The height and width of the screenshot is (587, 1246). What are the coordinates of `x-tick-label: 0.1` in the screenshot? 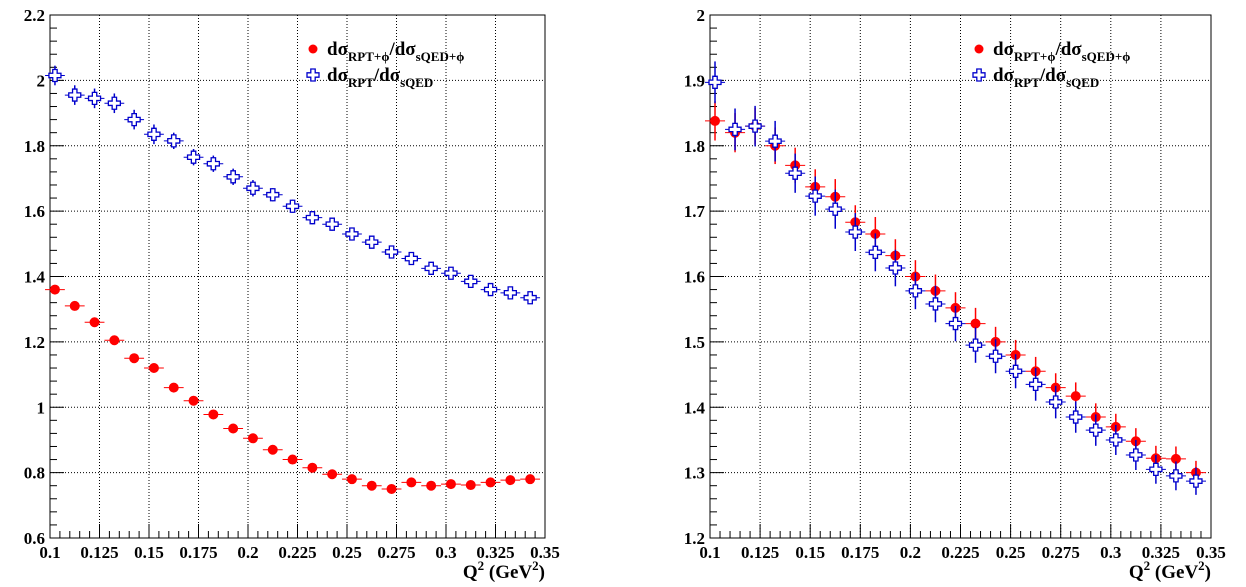 It's located at (49, 552).